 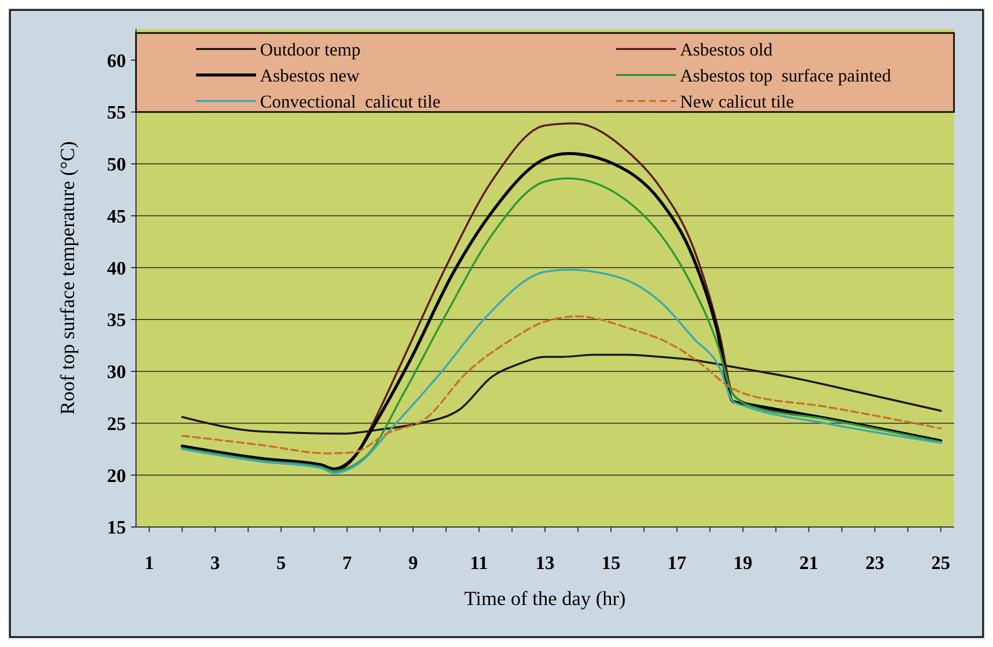 What do you see at coordinates (116, 113) in the screenshot?
I see `y-tick-label: 55` at bounding box center [116, 113].